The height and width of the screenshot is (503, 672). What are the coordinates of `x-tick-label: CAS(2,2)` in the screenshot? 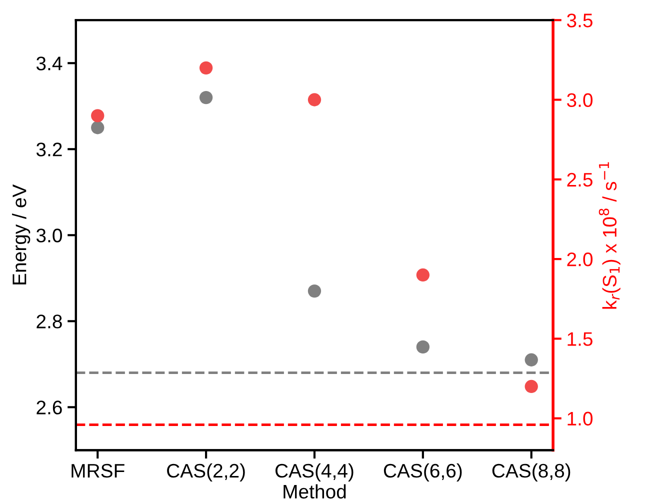 It's located at (206, 472).